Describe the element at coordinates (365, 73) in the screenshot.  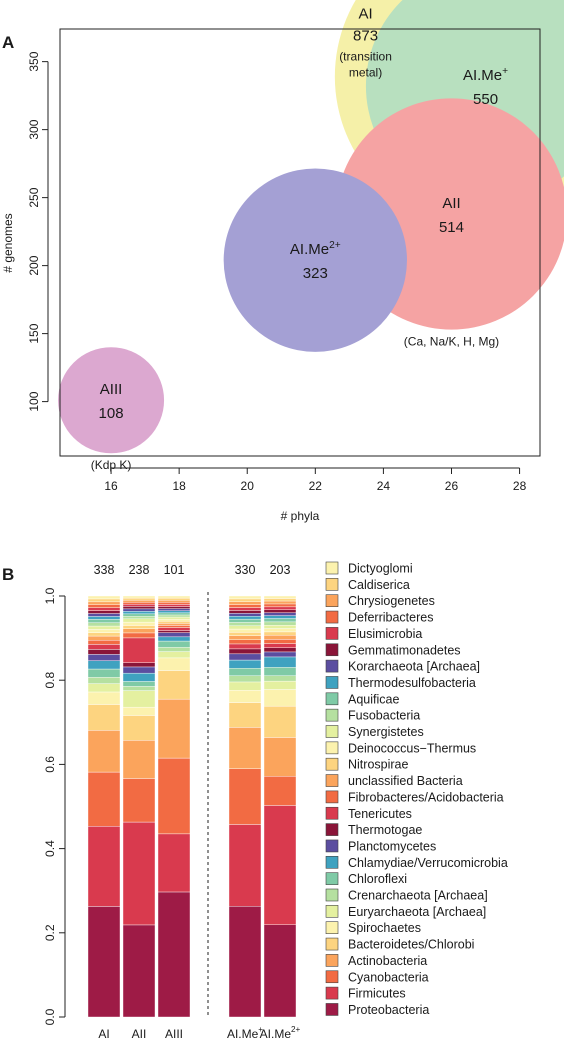
I see `bubble-caption-note: metal)` at that location.